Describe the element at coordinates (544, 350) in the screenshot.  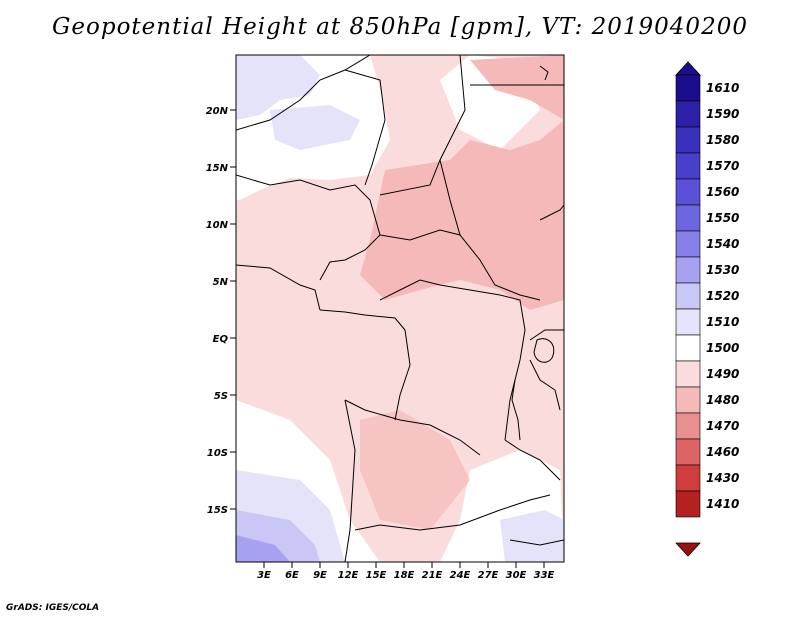
I see `lake-victoria` at that location.